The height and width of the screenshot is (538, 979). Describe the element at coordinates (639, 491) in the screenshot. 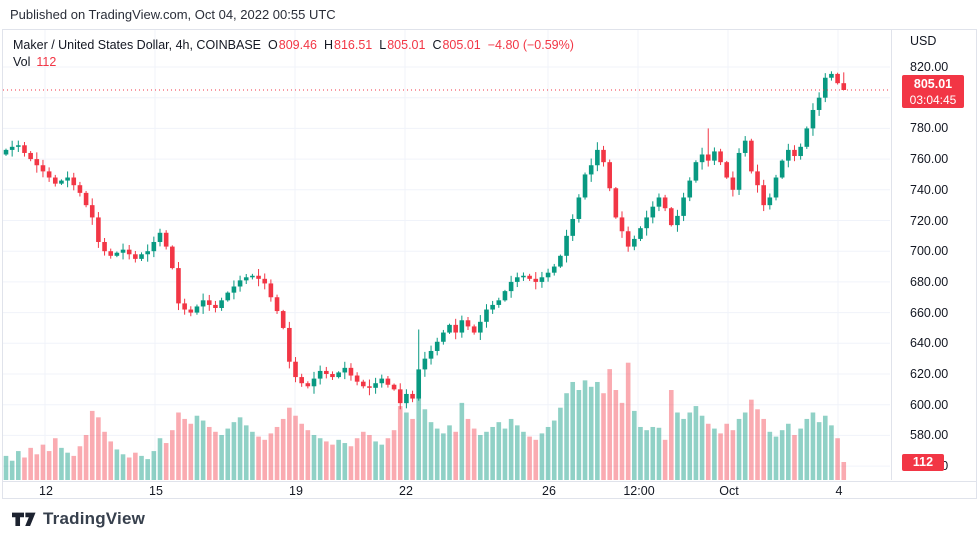

I see `time-tick-label: 12:00` at that location.